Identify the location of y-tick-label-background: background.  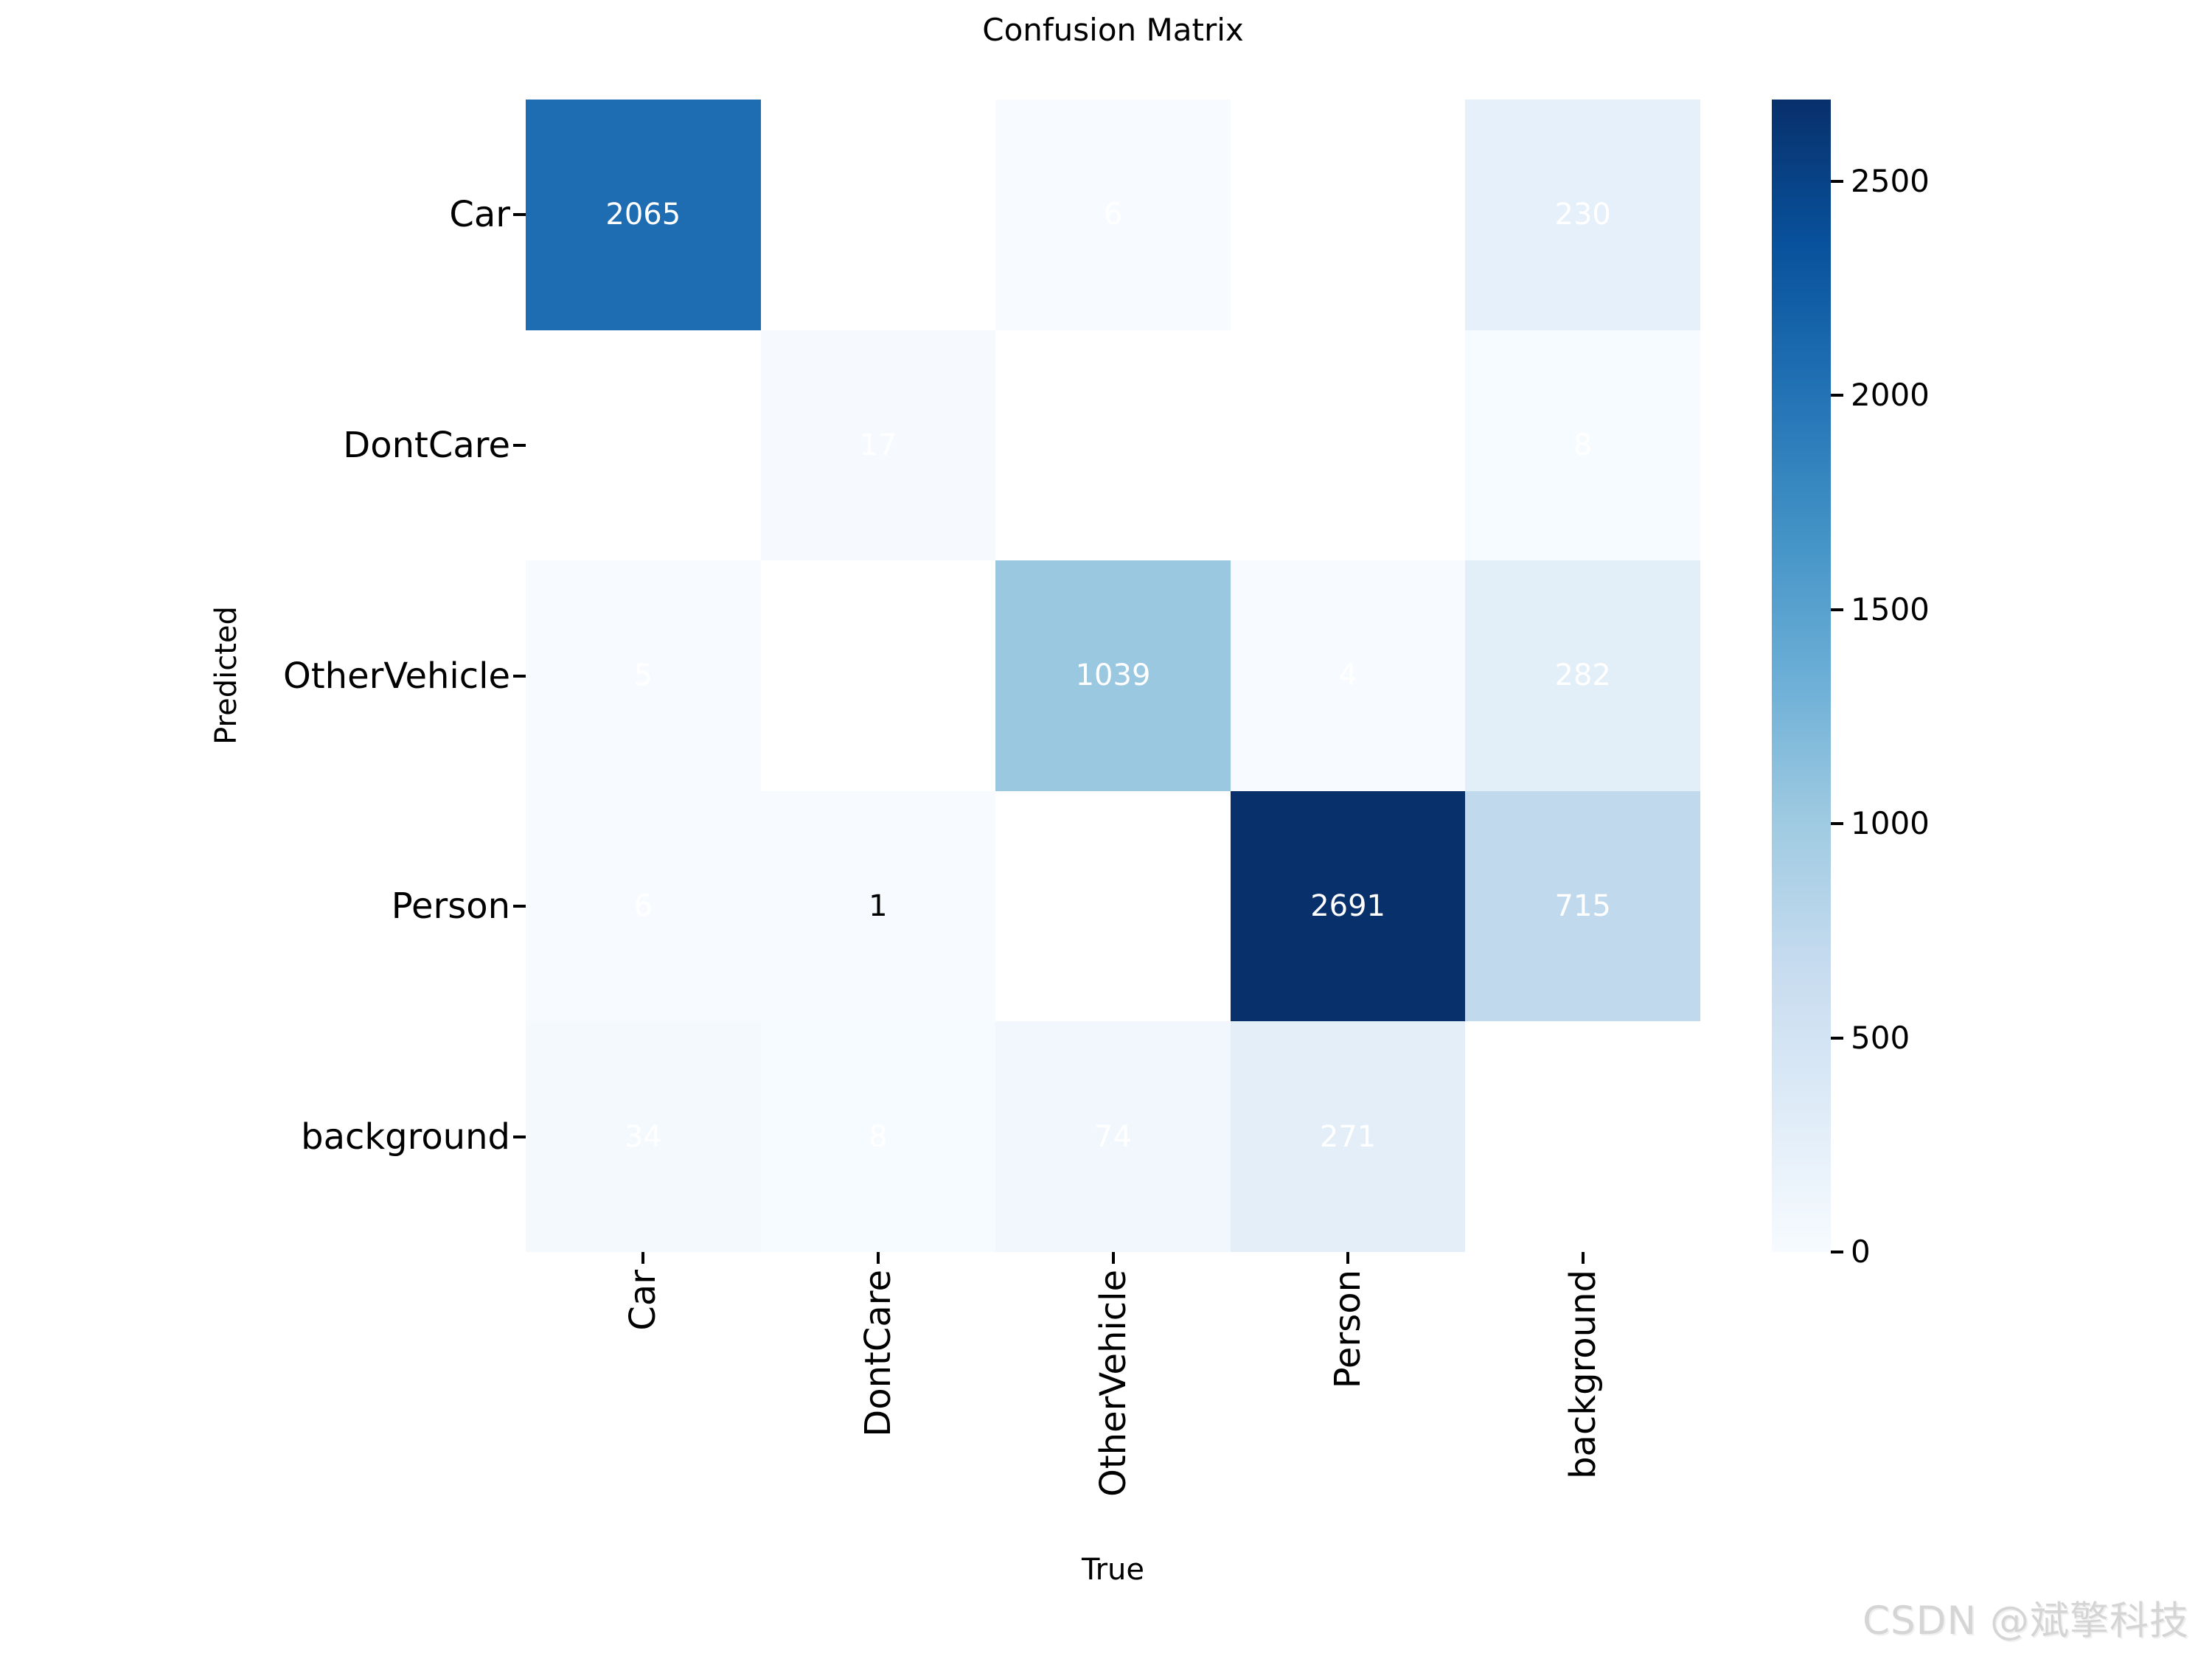
(405, 1137).